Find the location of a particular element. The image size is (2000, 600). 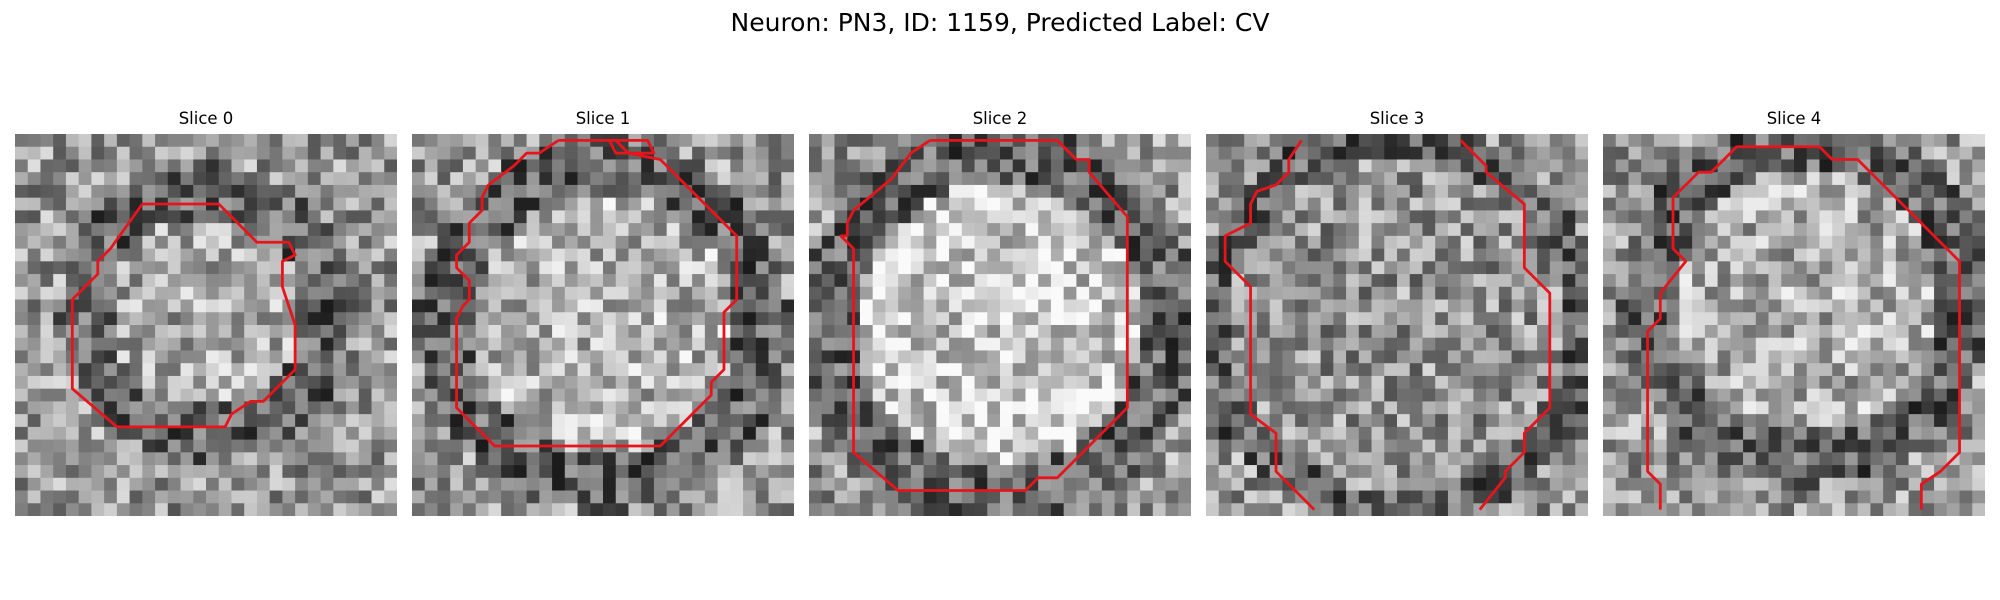

contour-line-right is located at coordinates (1505, 325).